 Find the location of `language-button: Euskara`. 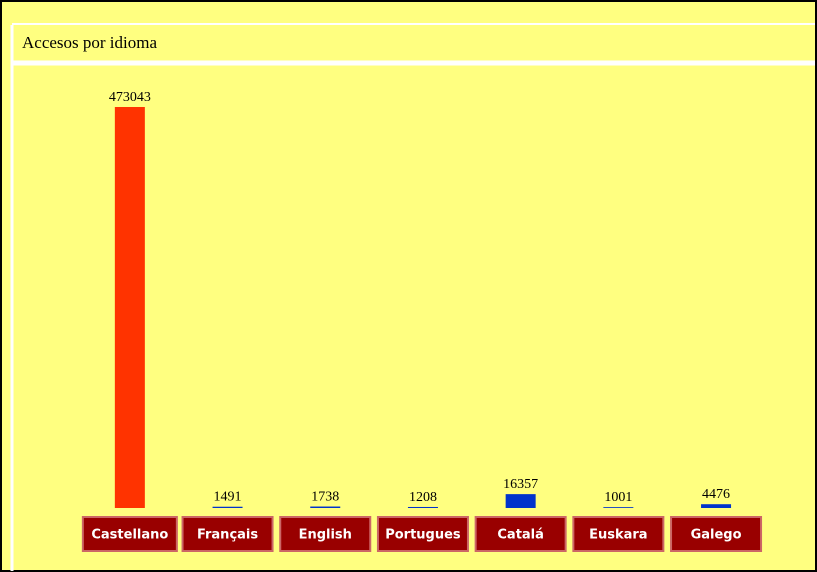

language-button: Euskara is located at coordinates (618, 534).